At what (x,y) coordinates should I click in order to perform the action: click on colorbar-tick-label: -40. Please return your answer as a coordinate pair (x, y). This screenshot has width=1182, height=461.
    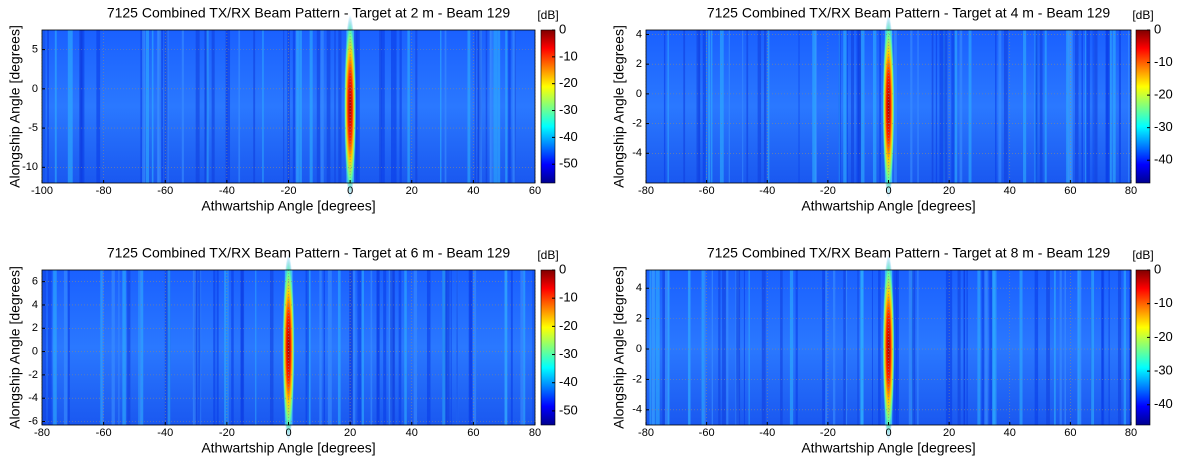
    Looking at the image, I should click on (568, 136).